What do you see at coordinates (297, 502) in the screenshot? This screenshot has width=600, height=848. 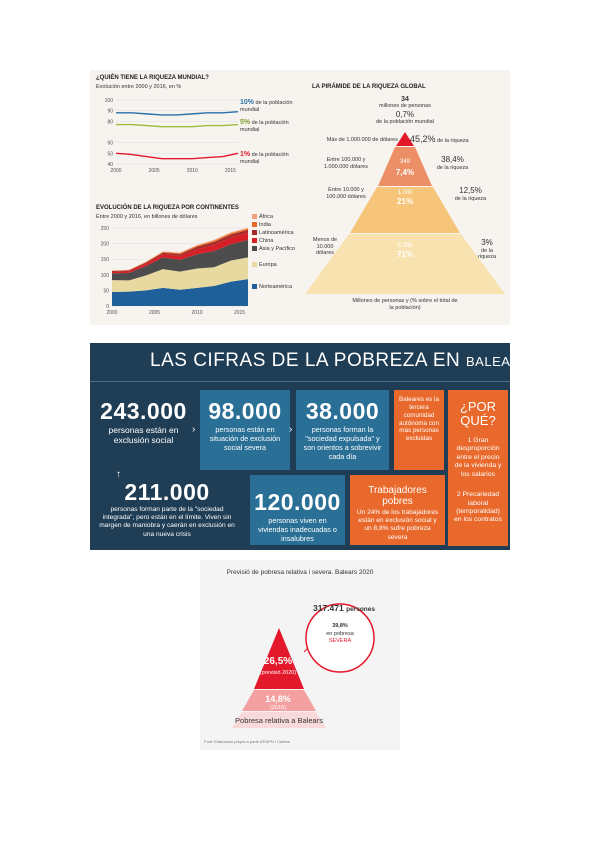 I see `box-120000-num: 120.000` at bounding box center [297, 502].